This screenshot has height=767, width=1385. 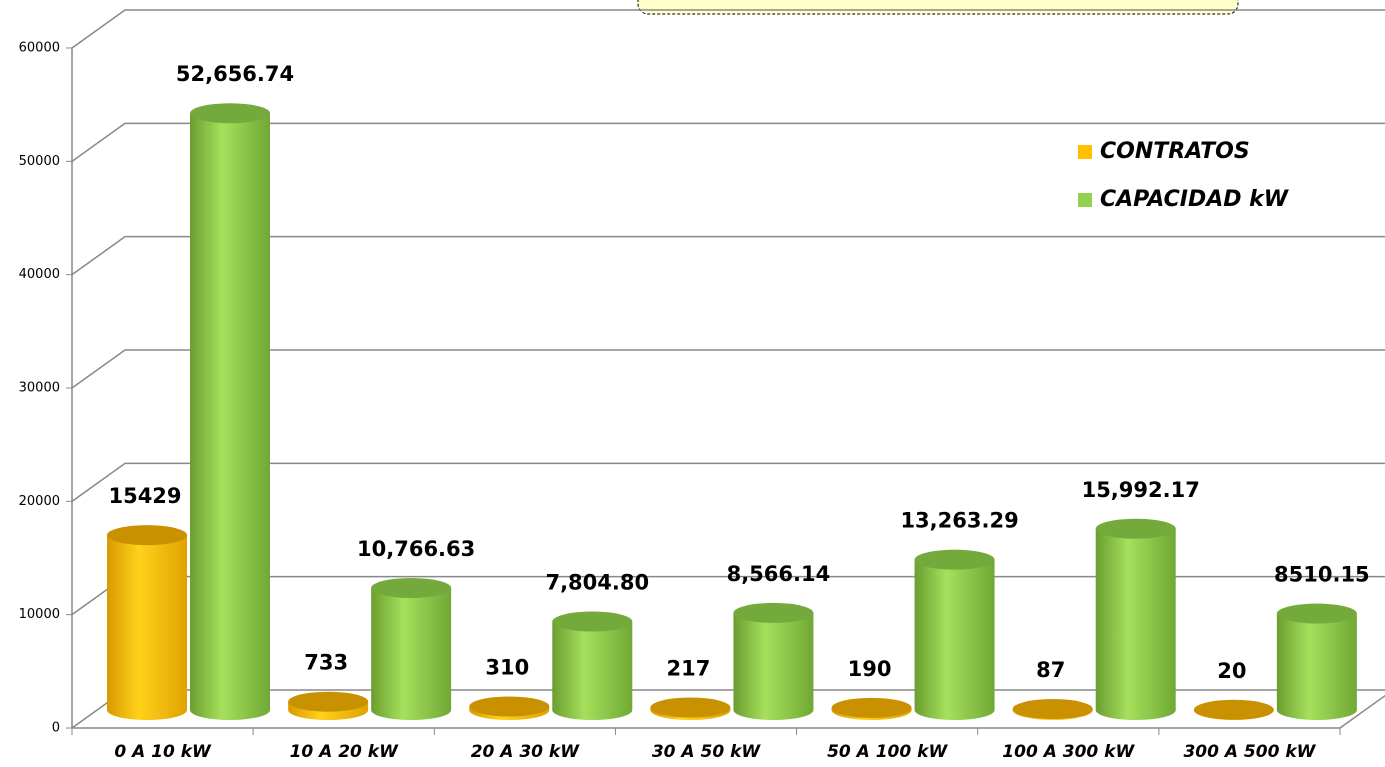 What do you see at coordinates (1050, 670) in the screenshot?
I see `value-label: 87` at bounding box center [1050, 670].